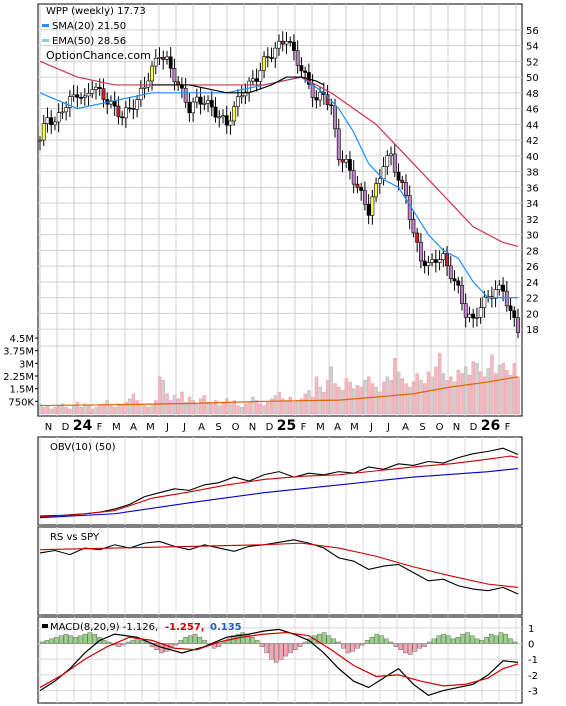 This screenshot has width=566, height=706. I want to click on price-y-tick-36: 36, so click(532, 188).